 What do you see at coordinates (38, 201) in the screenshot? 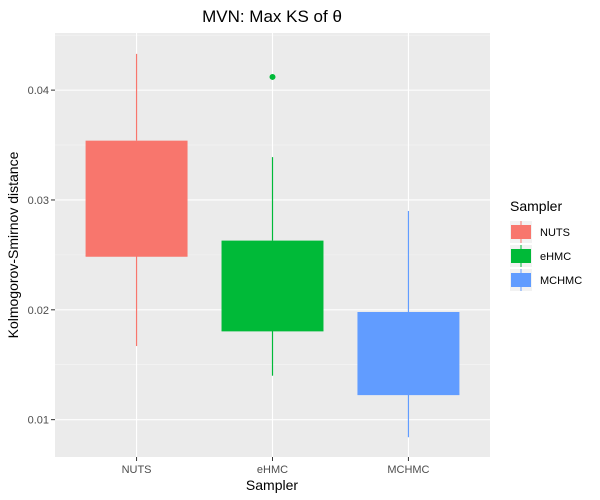
I see `y-tick-label: 0.03` at bounding box center [38, 201].